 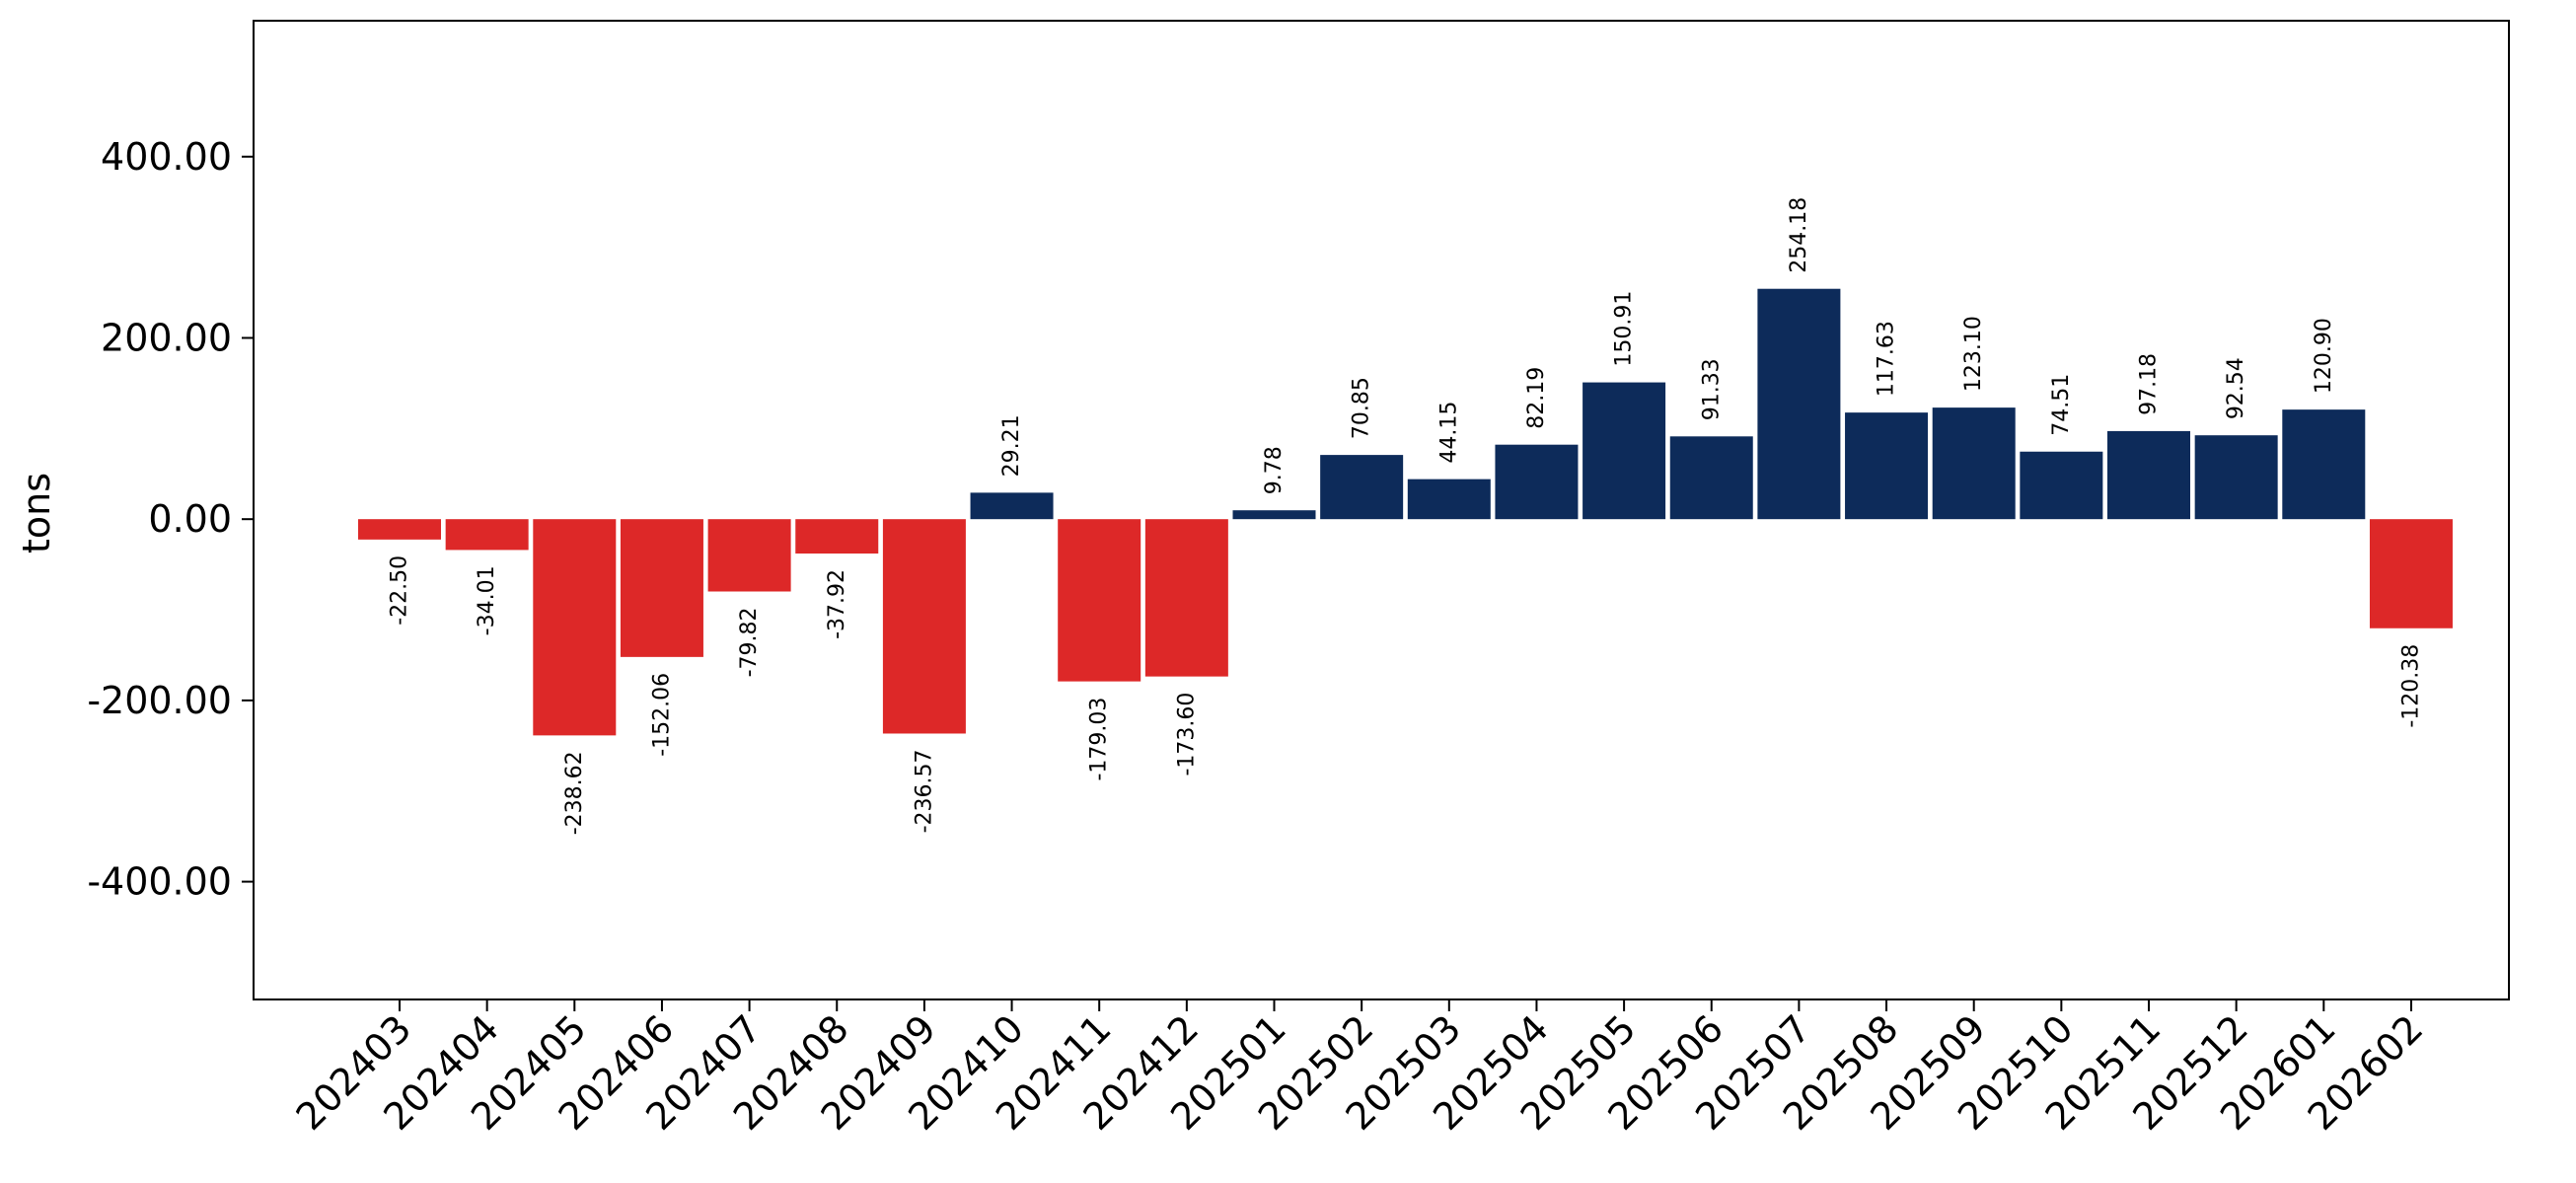 What do you see at coordinates (166, 157) in the screenshot?
I see `y-tick-label: 400.00` at bounding box center [166, 157].